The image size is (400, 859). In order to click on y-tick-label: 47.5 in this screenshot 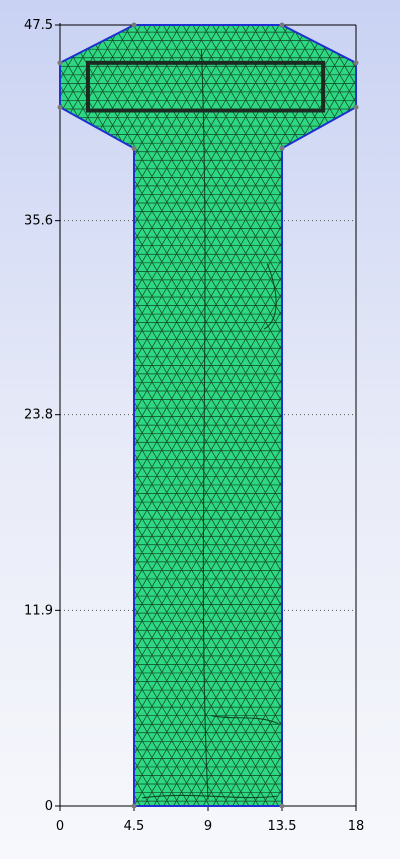, I will do `click(38, 25)`.